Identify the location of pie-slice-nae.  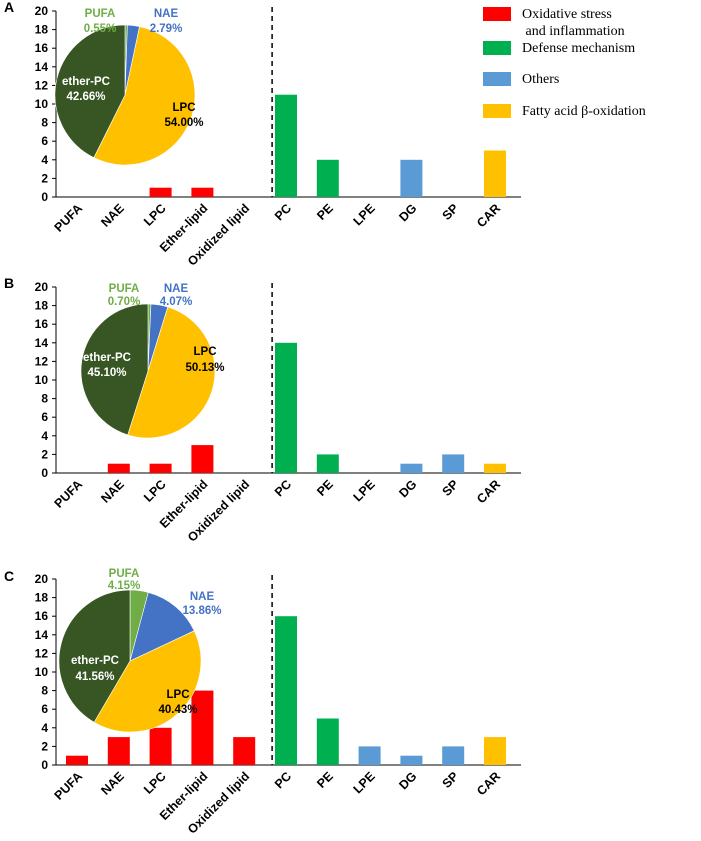
(162, 627).